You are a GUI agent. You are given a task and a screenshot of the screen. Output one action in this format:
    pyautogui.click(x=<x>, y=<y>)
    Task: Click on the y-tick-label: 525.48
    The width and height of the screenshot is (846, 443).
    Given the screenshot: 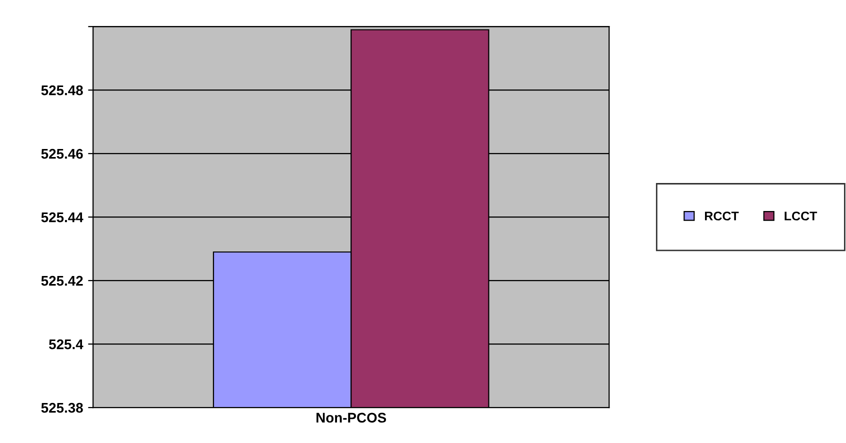 What is the action you would take?
    pyautogui.click(x=62, y=90)
    